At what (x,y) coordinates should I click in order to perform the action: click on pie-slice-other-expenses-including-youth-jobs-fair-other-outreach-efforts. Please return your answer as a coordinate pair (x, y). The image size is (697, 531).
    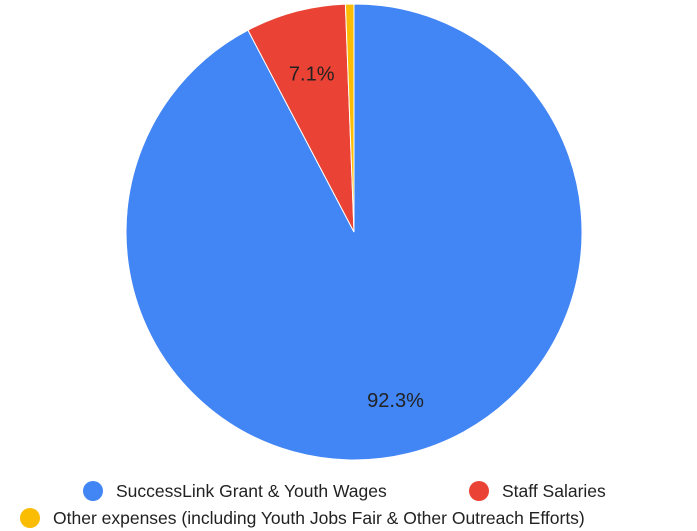
    Looking at the image, I should click on (349, 118).